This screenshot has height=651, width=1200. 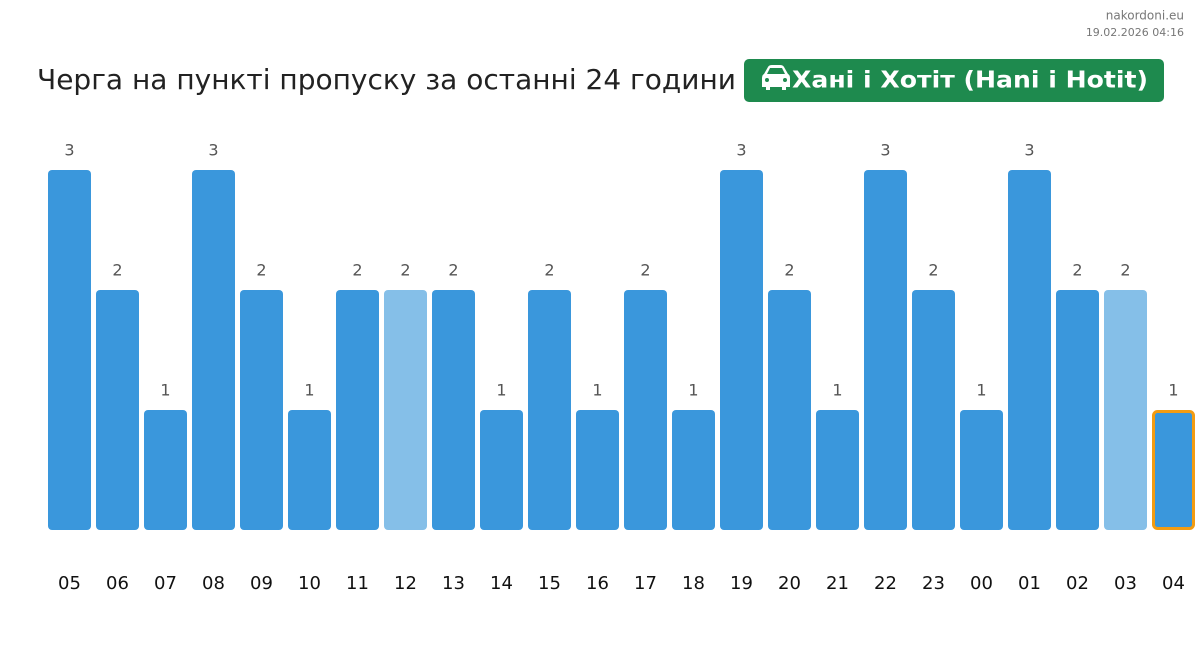 What do you see at coordinates (501, 583) in the screenshot?
I see `x-tick-label: 14` at bounding box center [501, 583].